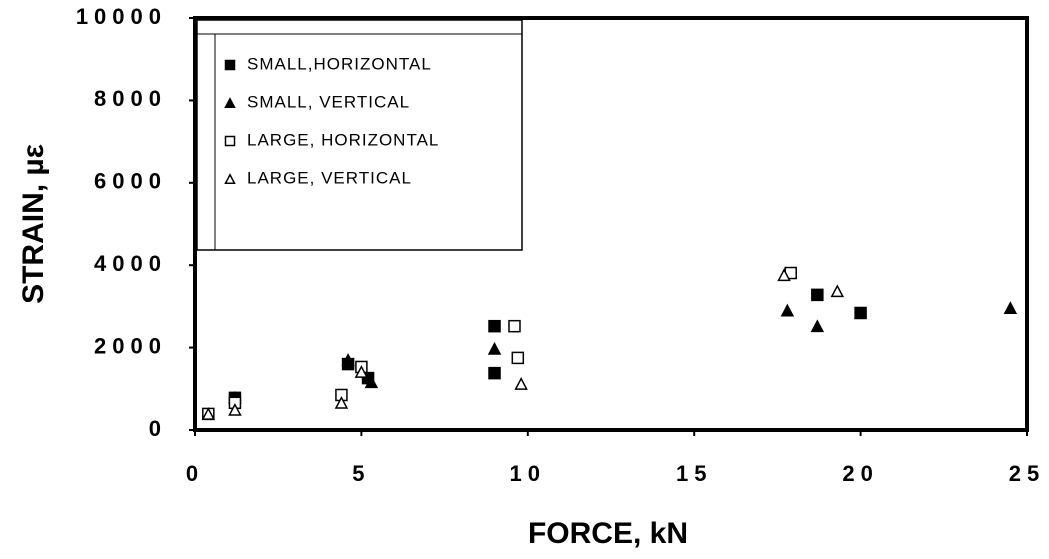  Describe the element at coordinates (694, 473) in the screenshot. I see `x-tick-label: 15` at that location.